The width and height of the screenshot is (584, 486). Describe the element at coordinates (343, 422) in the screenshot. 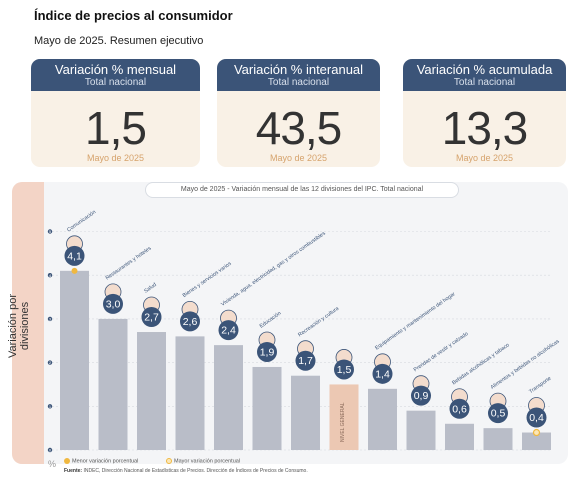

I see `bar-category-label-7: NIVEL GENERAL` at that location.